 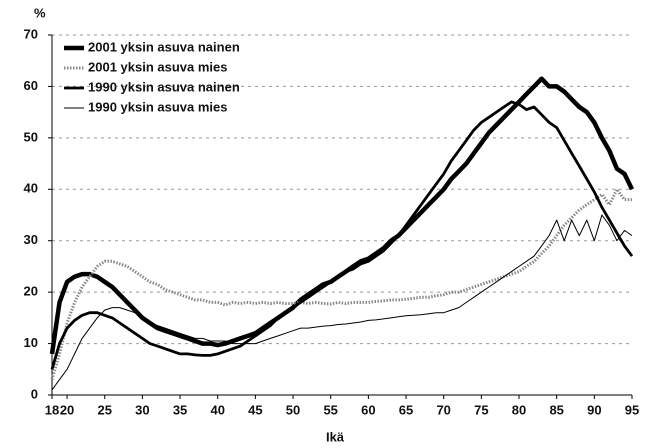 I want to click on x-tick-label: 70, so click(x=443, y=409).